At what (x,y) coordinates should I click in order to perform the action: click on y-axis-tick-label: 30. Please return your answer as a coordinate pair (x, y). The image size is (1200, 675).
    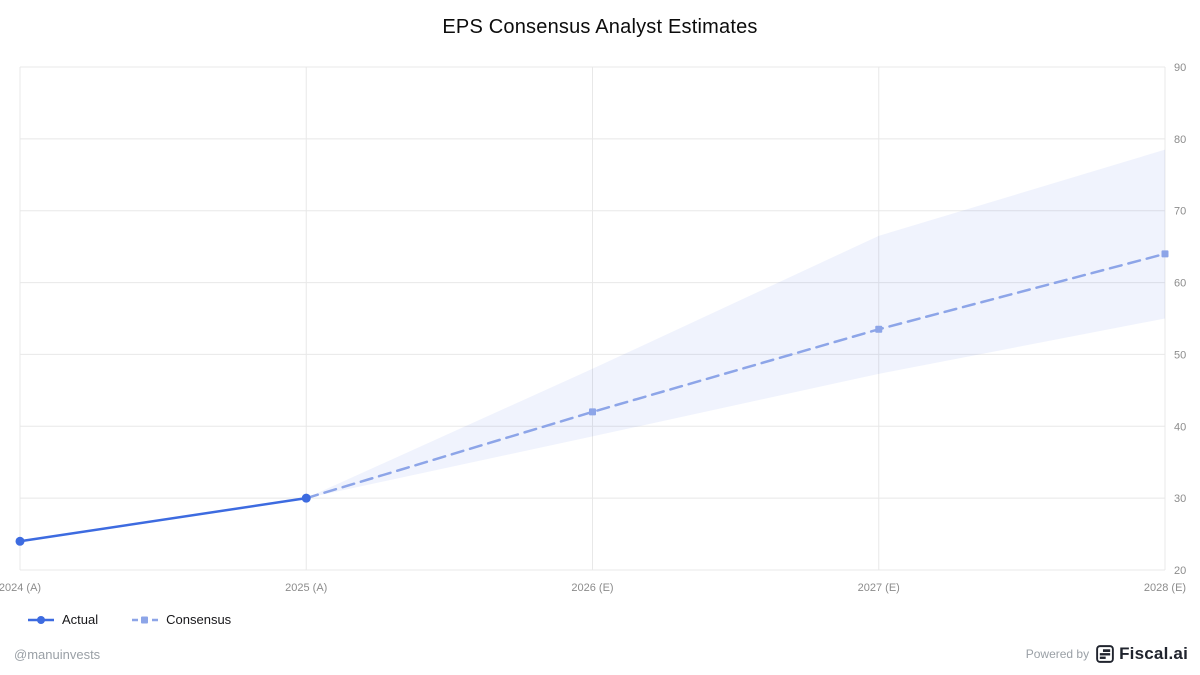
    Looking at the image, I should click on (1180, 499).